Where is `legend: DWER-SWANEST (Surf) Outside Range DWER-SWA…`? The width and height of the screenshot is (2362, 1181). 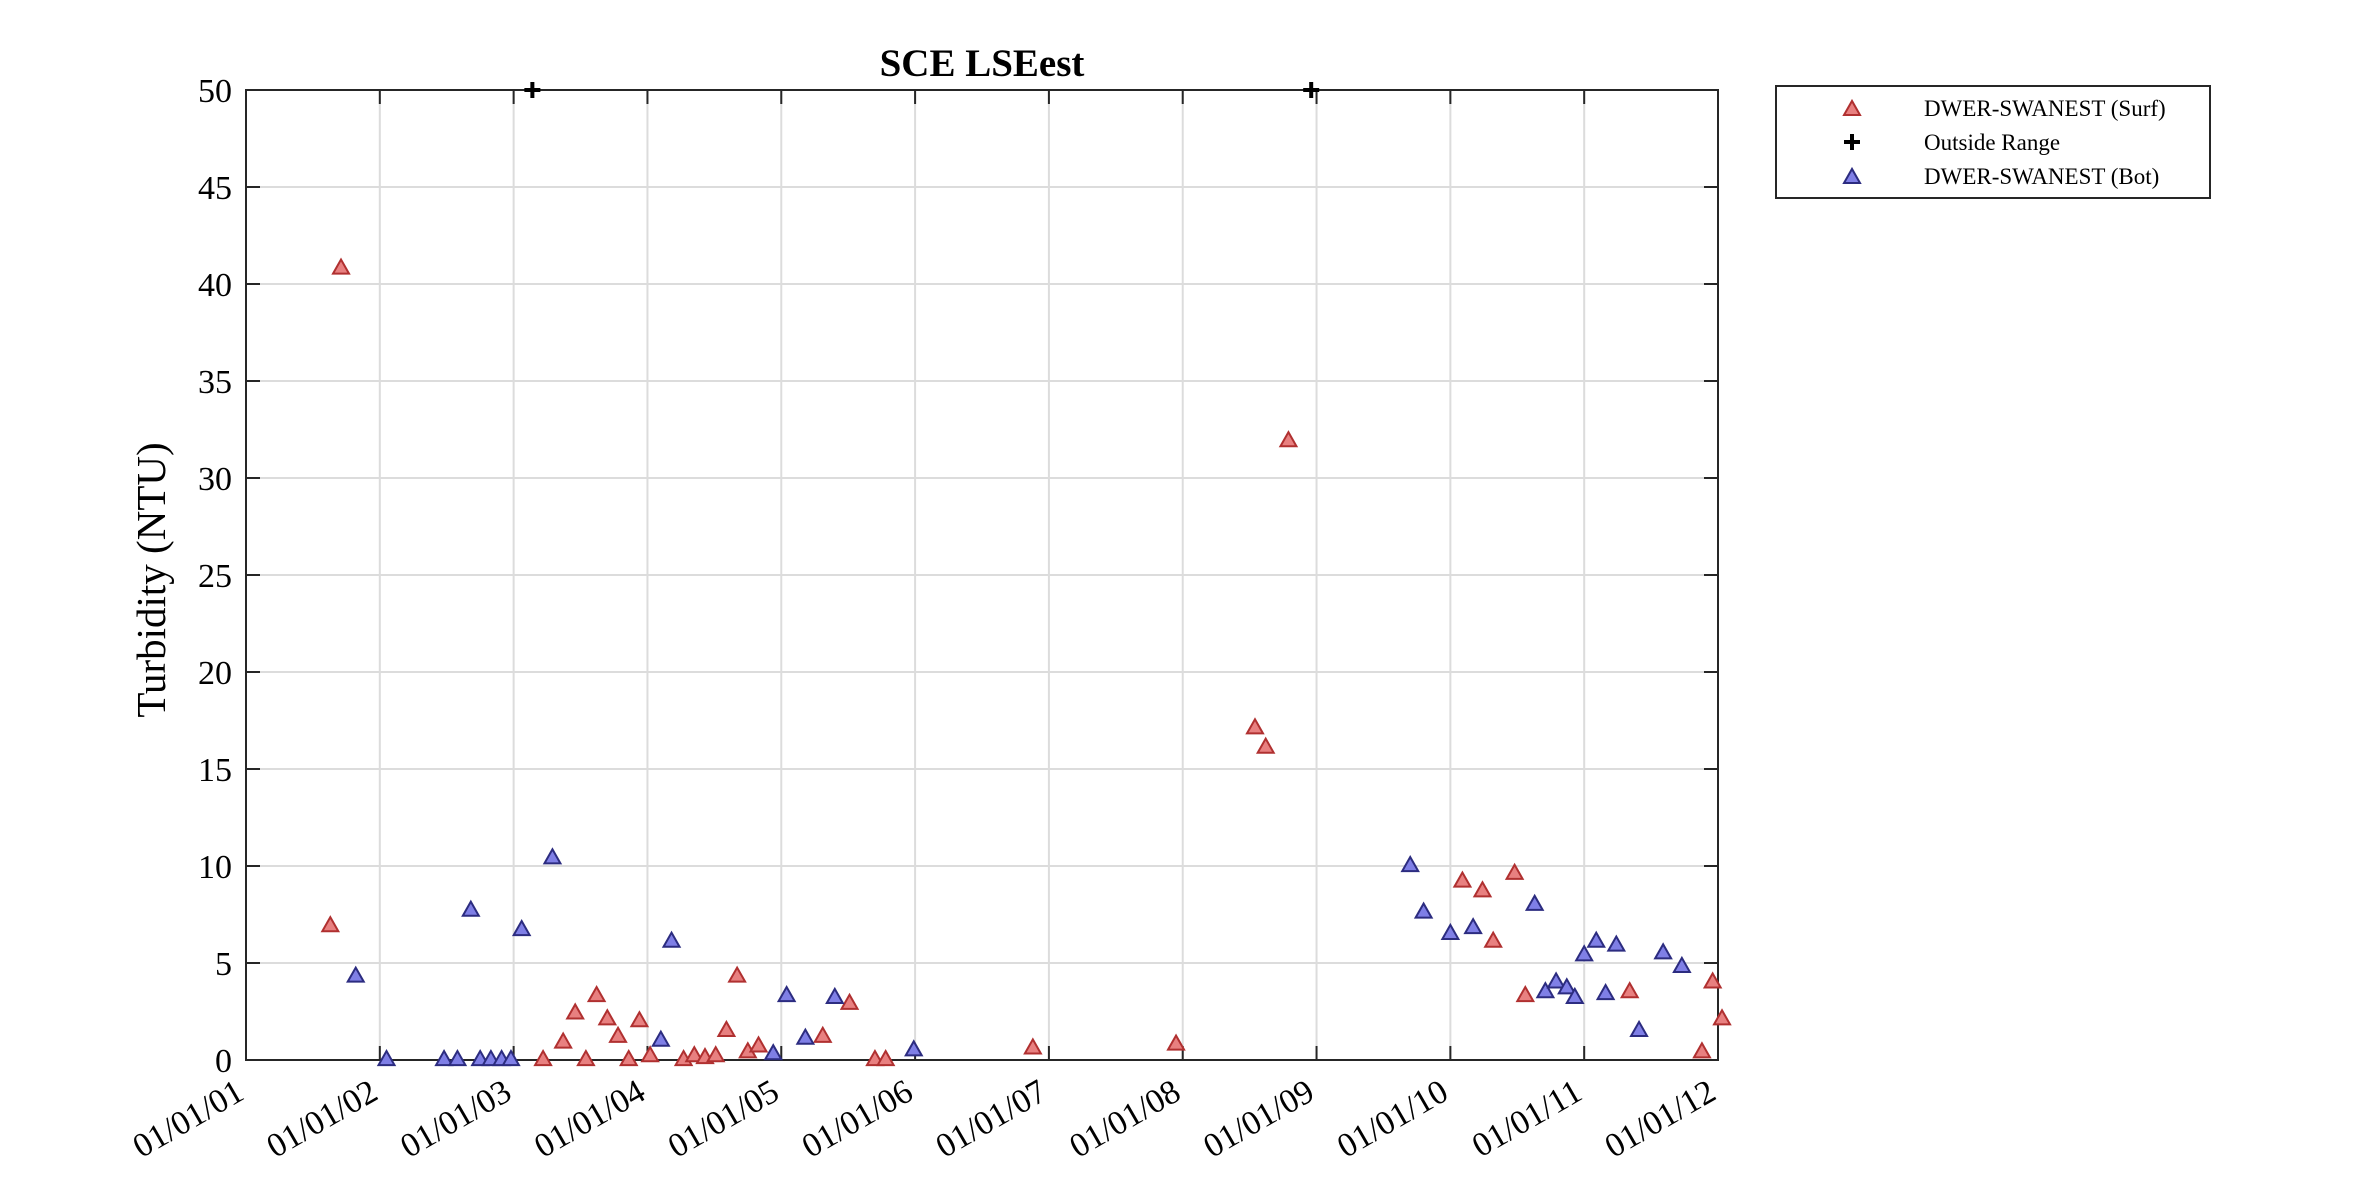
legend: DWER-SWANEST (Surf) Outside Range DWER-SWA… is located at coordinates (1993, 142).